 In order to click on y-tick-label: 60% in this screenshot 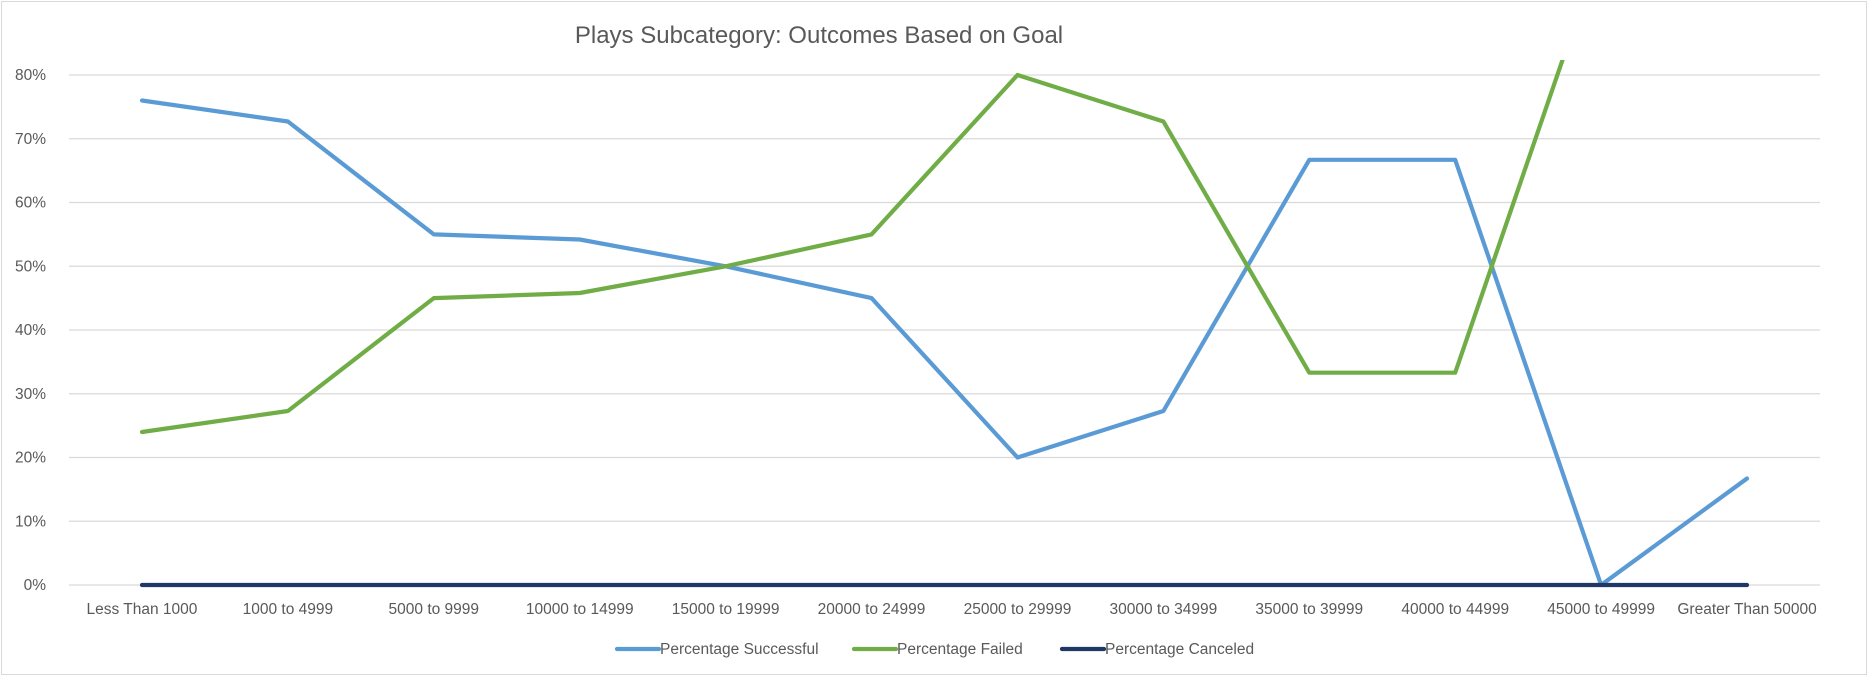, I will do `click(30, 203)`.